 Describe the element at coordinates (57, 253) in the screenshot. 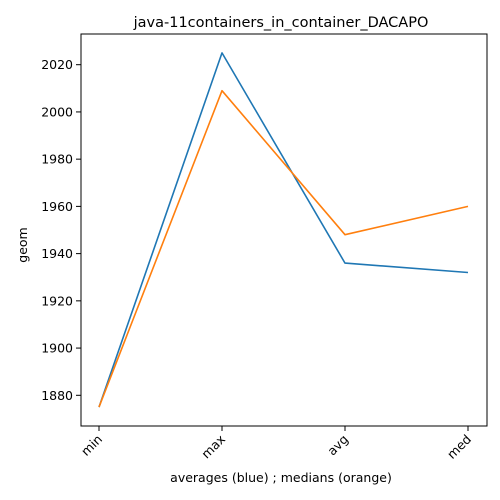

I see `y-tick-label: 1940` at that location.